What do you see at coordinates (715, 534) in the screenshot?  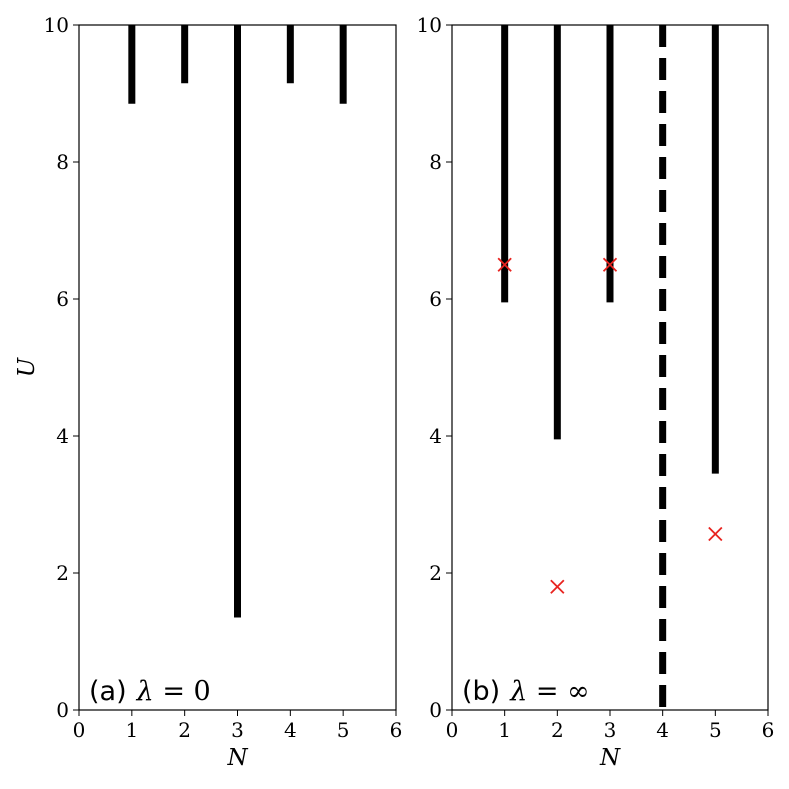 I see `marker-x-n5` at bounding box center [715, 534].